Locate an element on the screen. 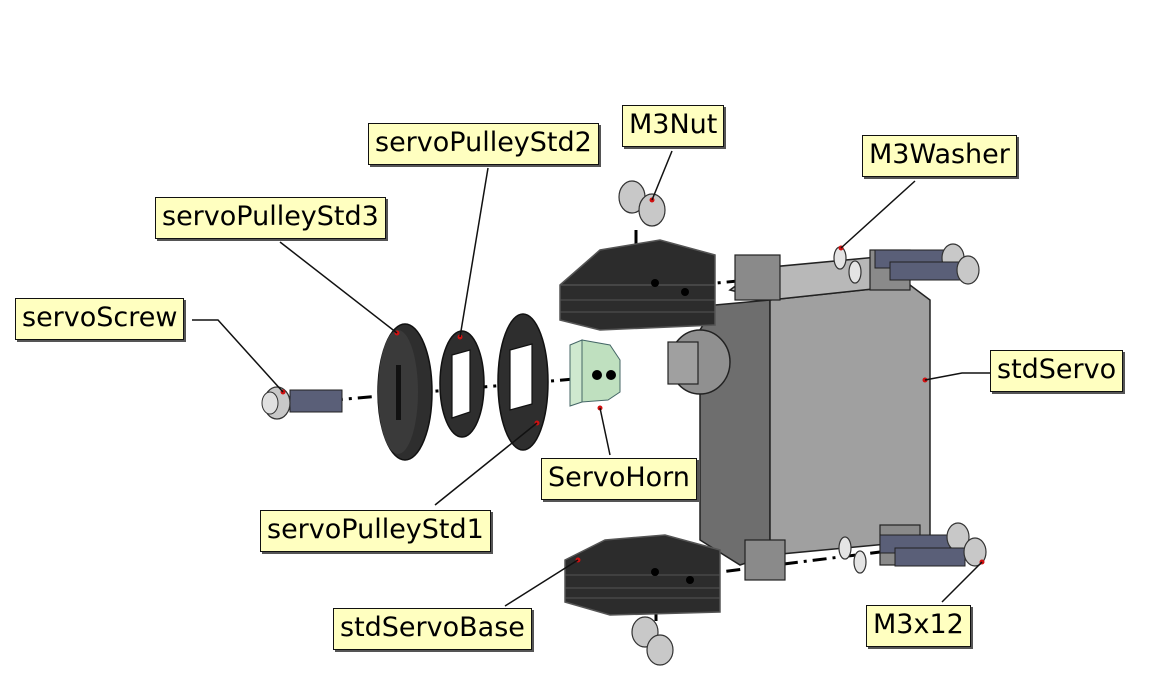  label-std-servo: stdServo is located at coordinates (1057, 371).